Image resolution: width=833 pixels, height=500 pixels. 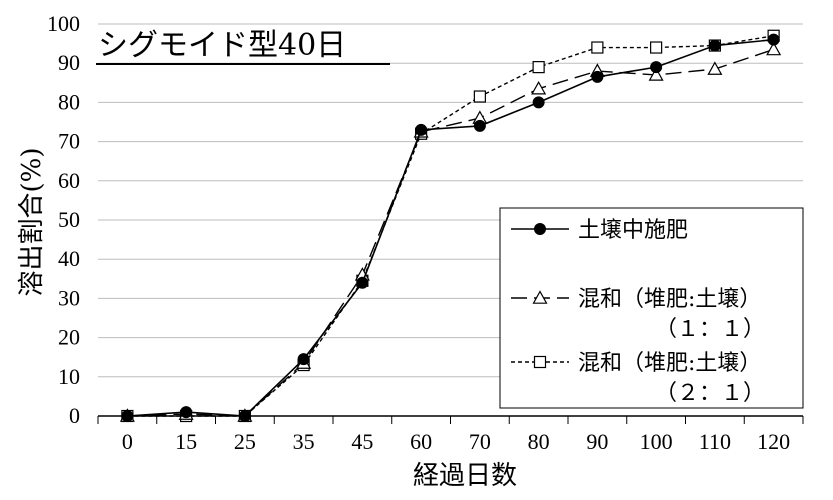 What do you see at coordinates (127, 441) in the screenshot?
I see `x-tick-label: 0` at bounding box center [127, 441].